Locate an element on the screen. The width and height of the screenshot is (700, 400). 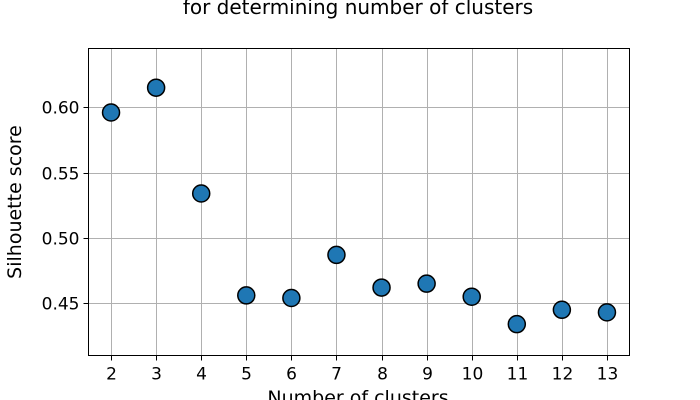
x-tick-label: 10 is located at coordinates (473, 375).